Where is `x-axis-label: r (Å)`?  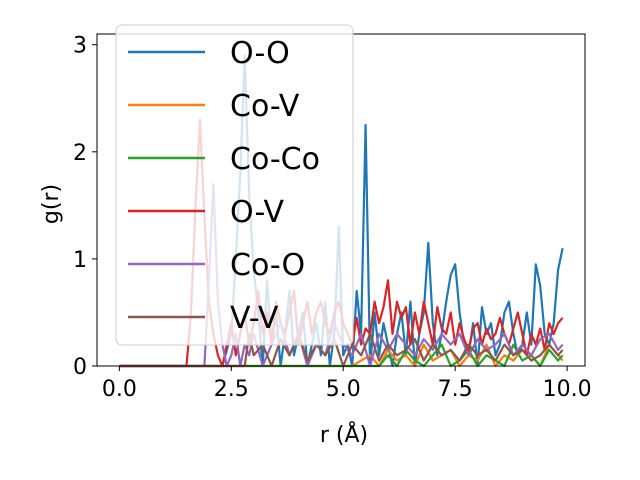
x-axis-label: r (Å) is located at coordinates (344, 434).